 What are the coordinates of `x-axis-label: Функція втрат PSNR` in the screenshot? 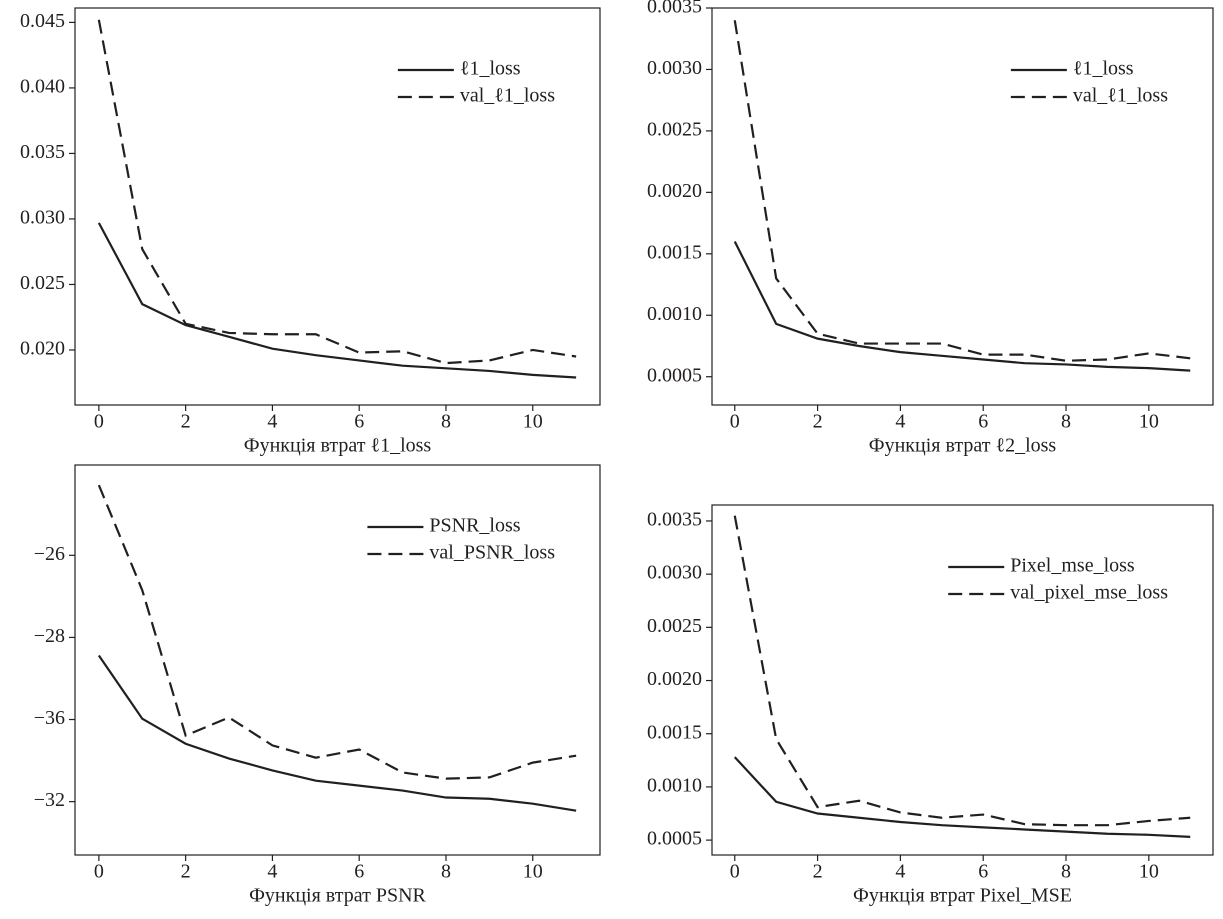 It's located at (337, 896).